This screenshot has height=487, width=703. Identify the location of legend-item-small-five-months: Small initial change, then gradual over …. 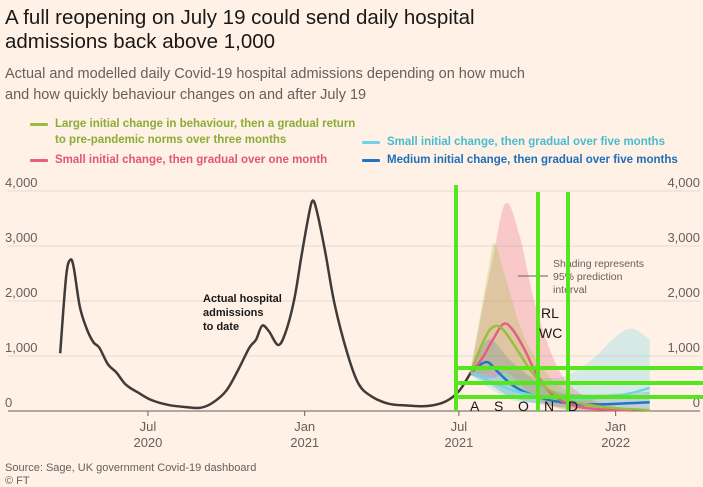
(527, 142).